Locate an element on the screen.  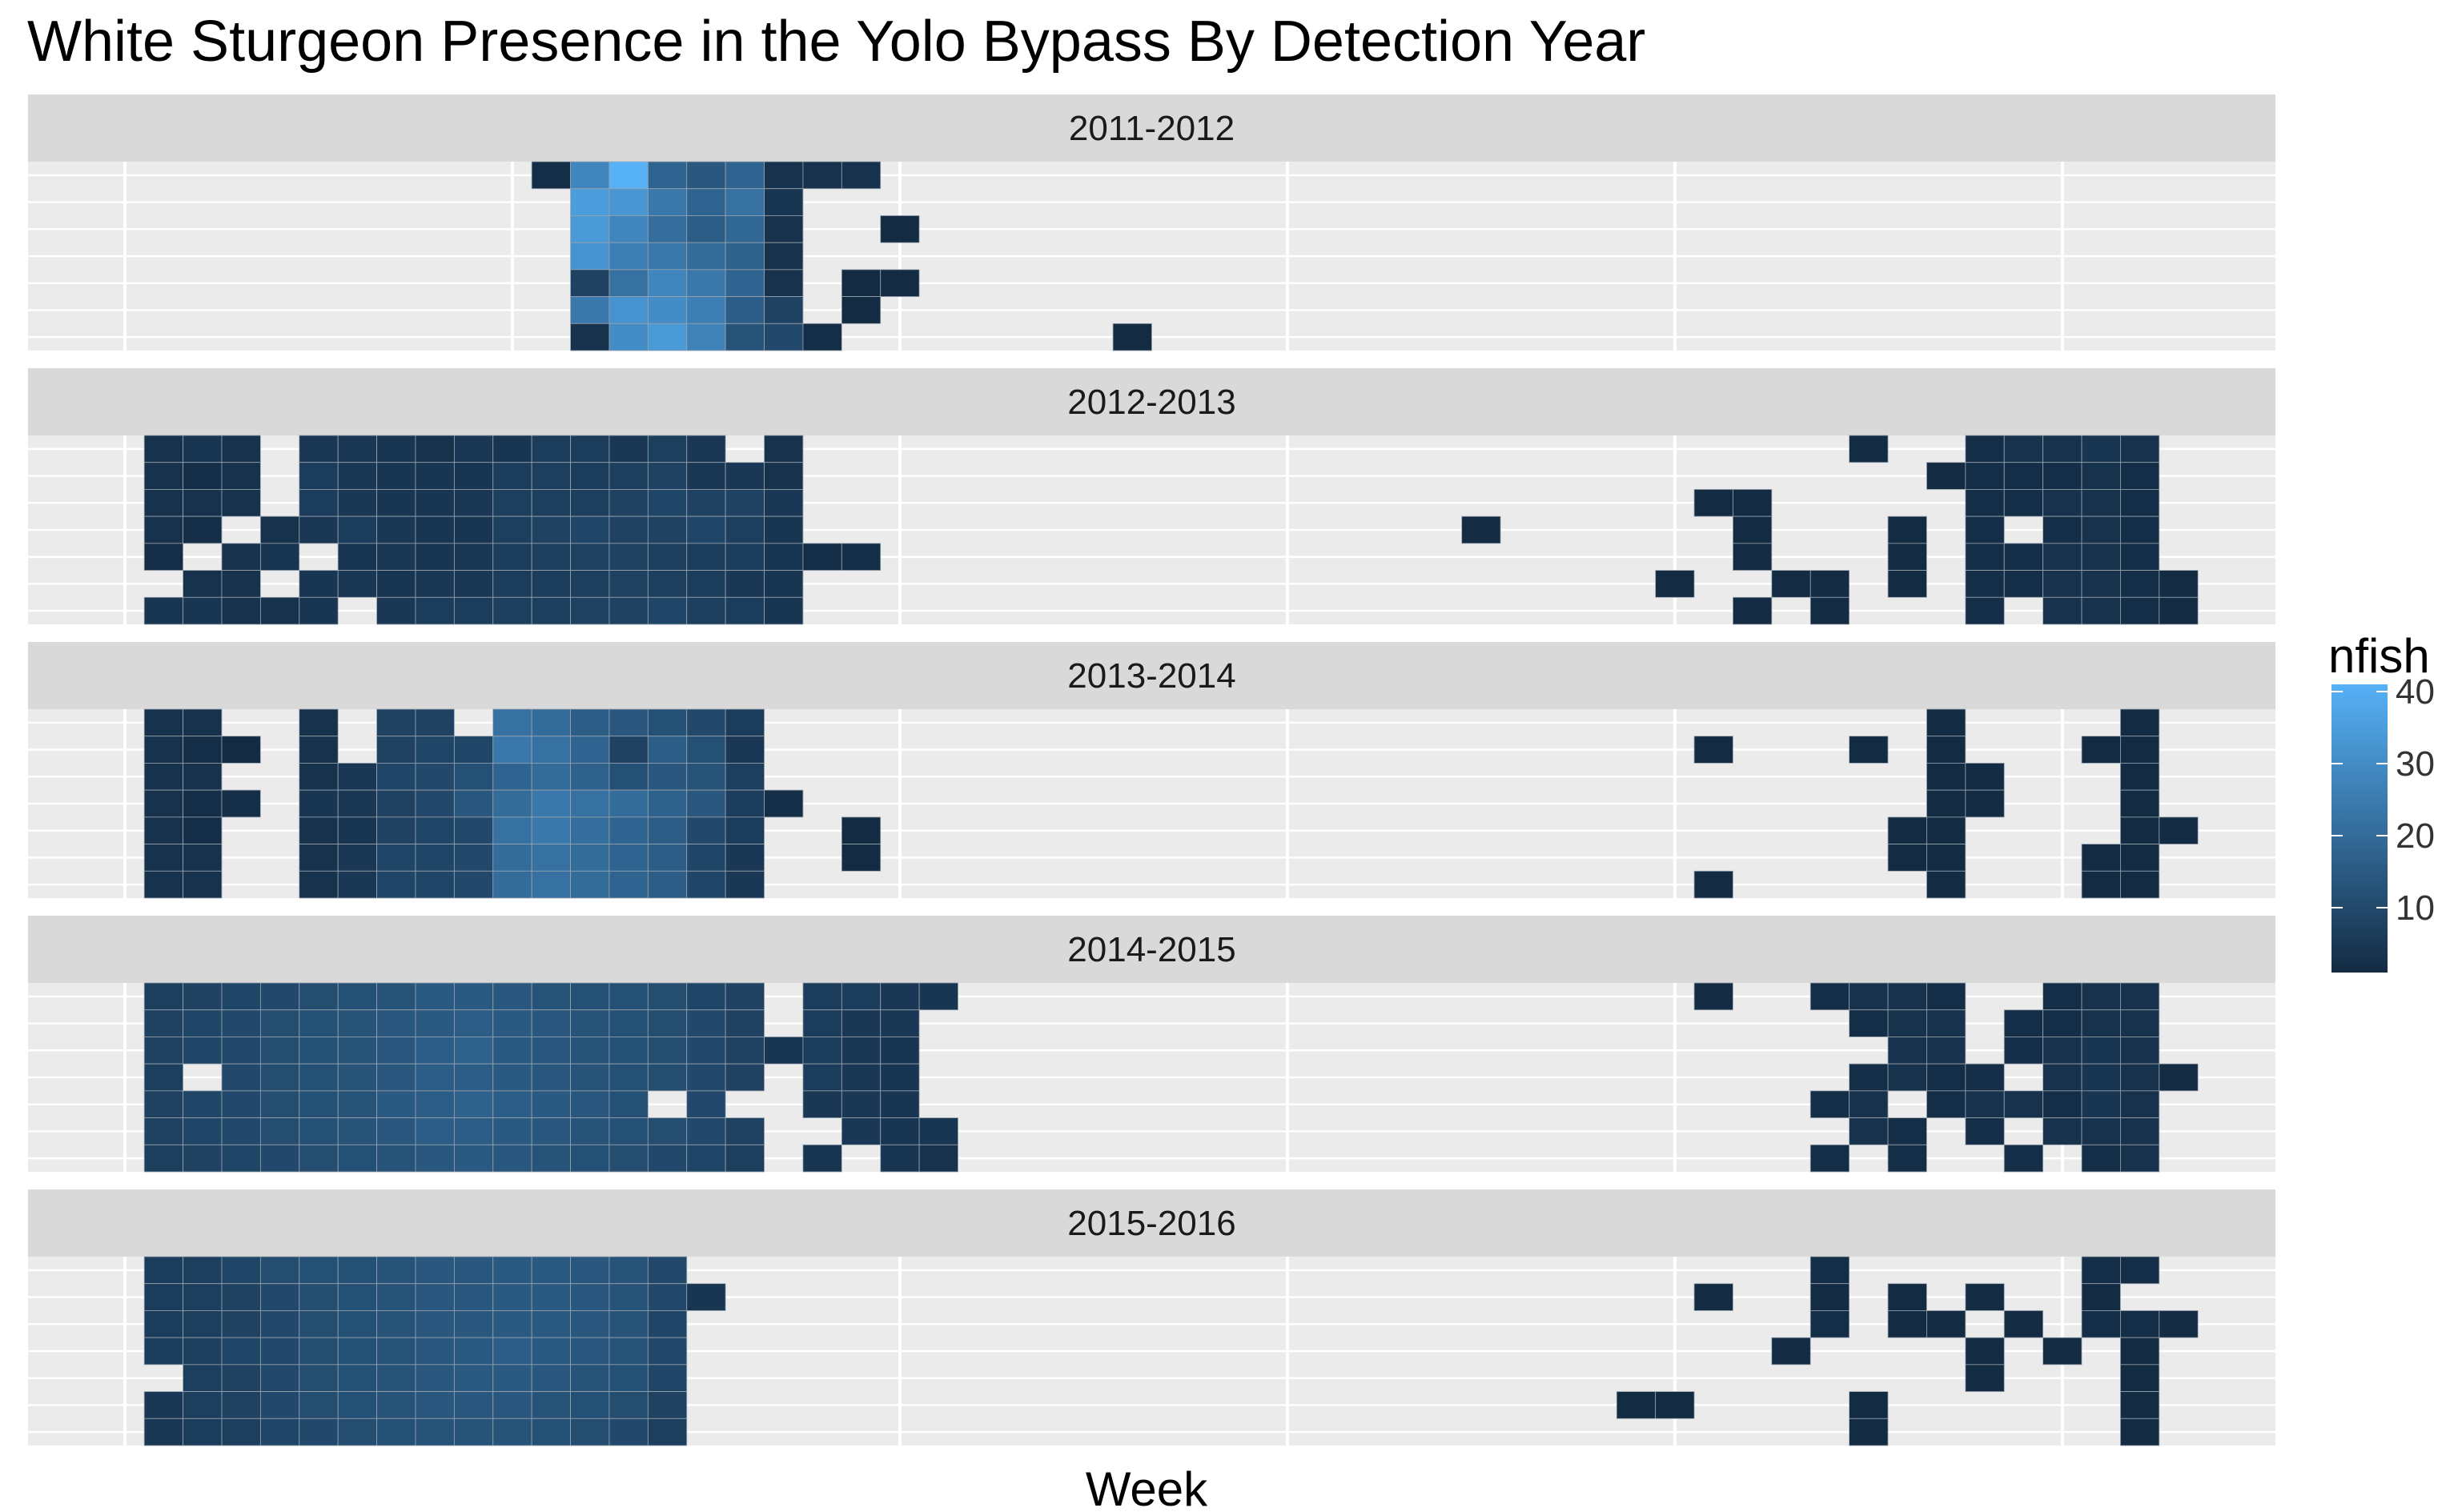
legend: nfish 10 20 30 40 is located at coordinates (2381, 801).